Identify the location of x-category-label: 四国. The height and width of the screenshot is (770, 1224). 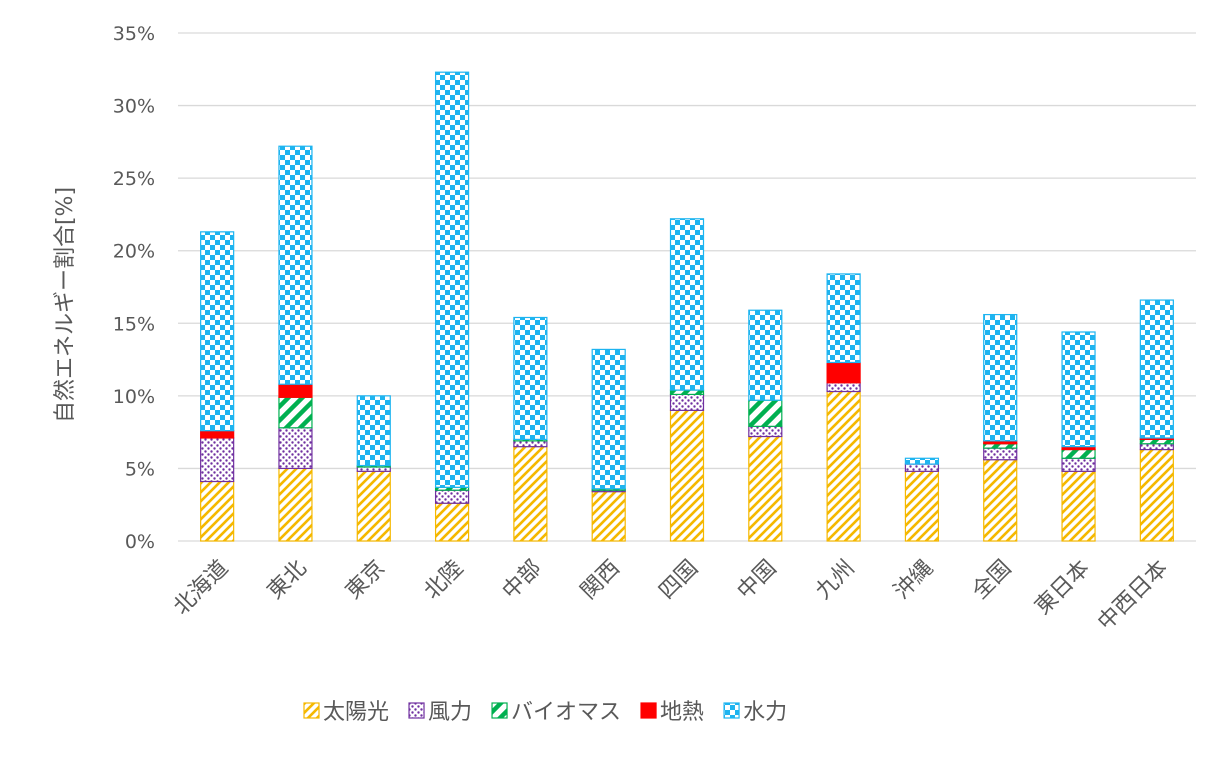
(678, 580).